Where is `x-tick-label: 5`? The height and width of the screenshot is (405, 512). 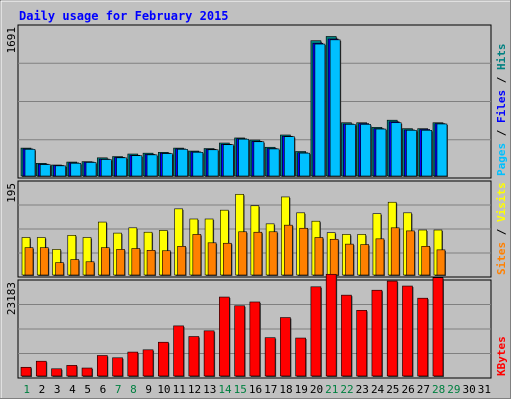 x-tick-label: 5 is located at coordinates (87, 389).